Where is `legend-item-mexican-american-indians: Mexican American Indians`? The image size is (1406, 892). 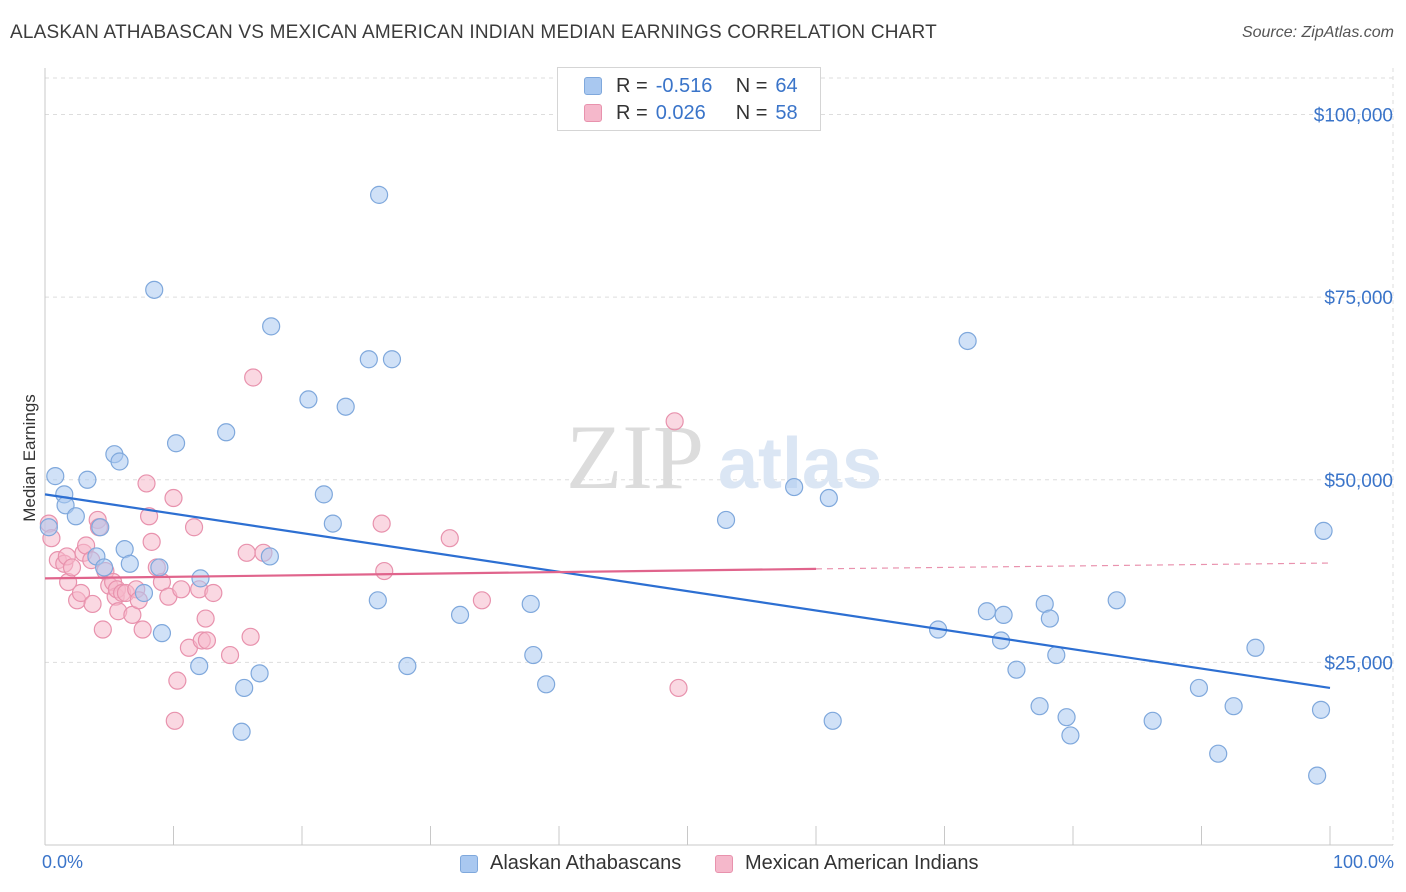 legend-item-mexican-american-indians: Mexican American Indians is located at coordinates (846, 863).